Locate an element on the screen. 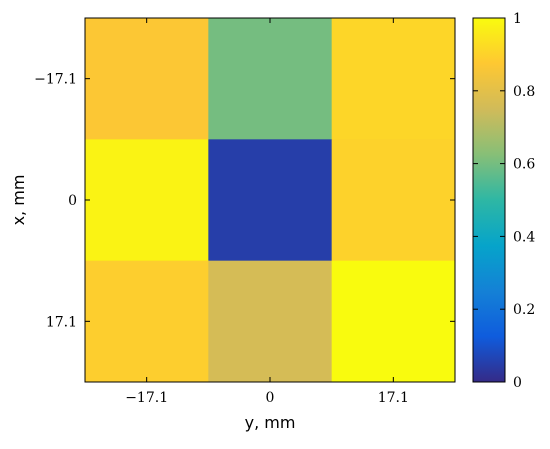 The width and height of the screenshot is (550, 449). y-axis-label: x, mm is located at coordinates (18, 200).